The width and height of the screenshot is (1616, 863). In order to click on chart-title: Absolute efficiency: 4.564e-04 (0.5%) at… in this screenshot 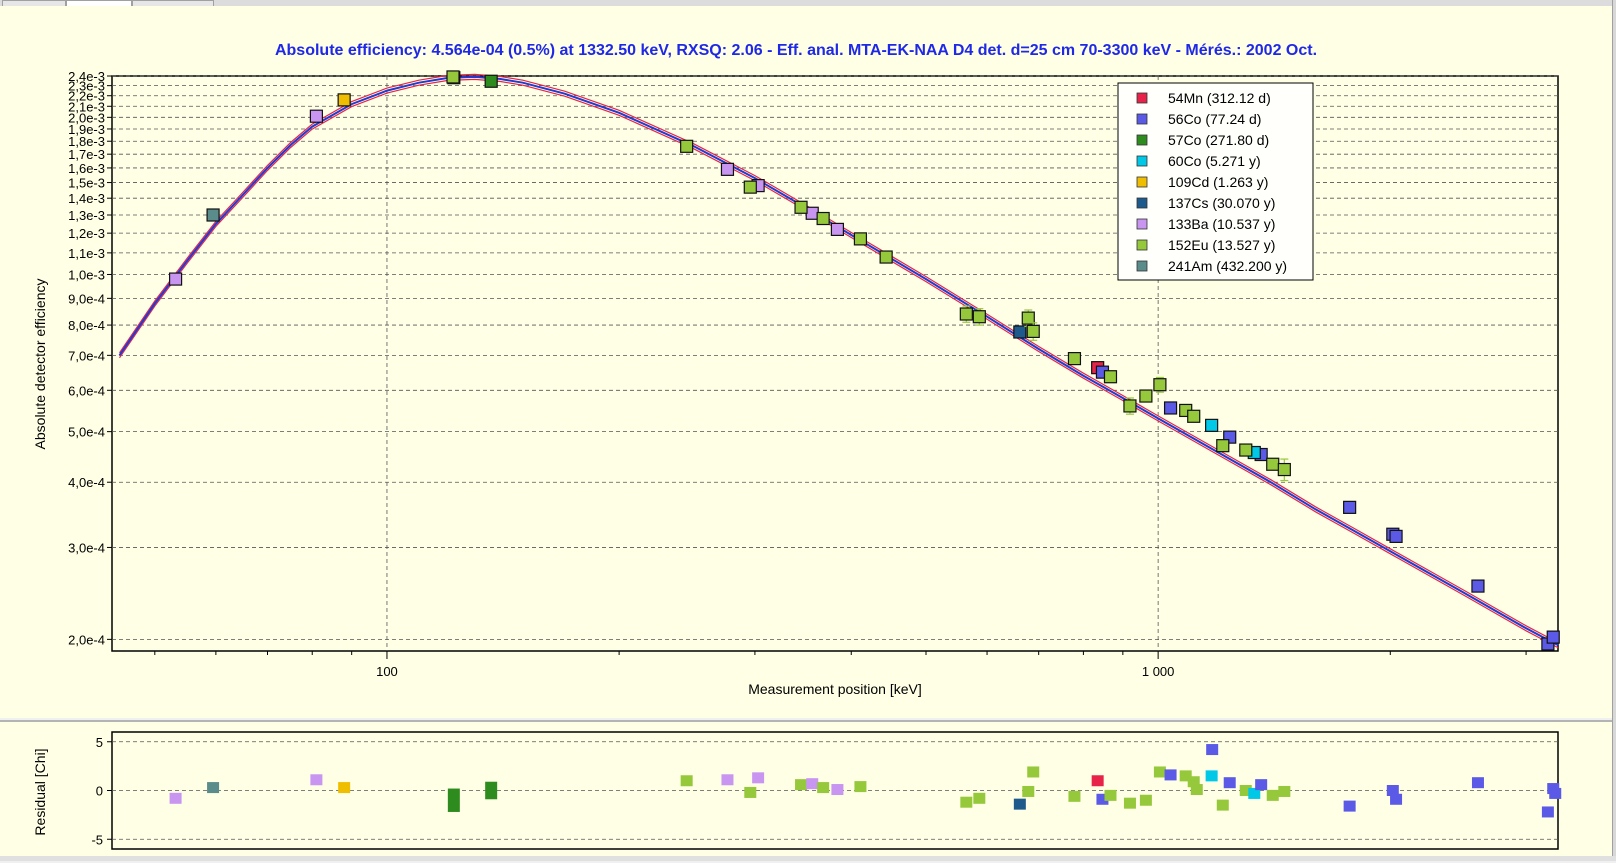, I will do `click(796, 50)`.